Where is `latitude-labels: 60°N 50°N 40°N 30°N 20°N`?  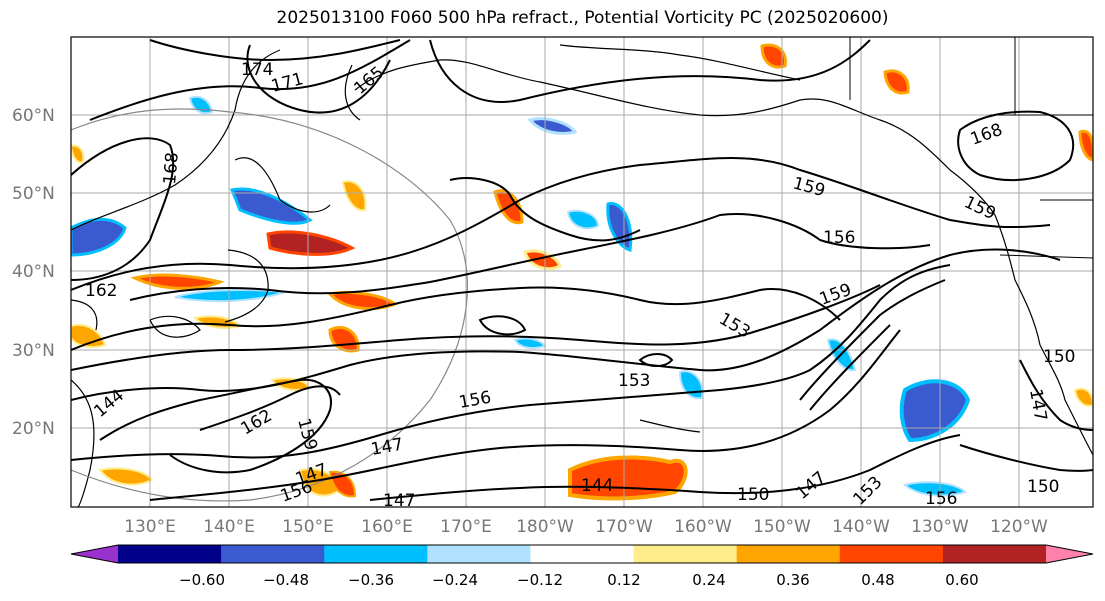 latitude-labels: 60°N 50°N 40°N 30°N 20°N is located at coordinates (33, 272).